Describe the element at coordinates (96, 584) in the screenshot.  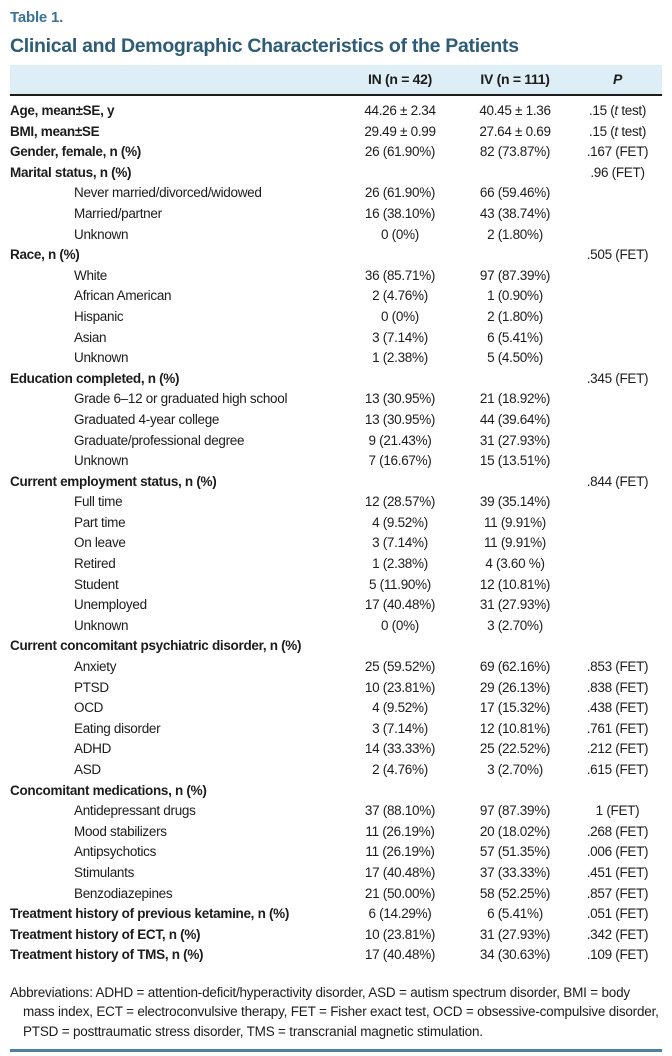
I see `row-label: Student` at that location.